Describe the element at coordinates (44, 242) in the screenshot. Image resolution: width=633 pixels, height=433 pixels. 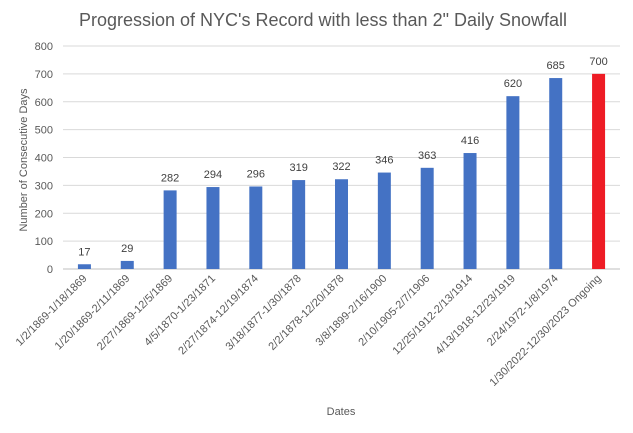
I see `y-tick-label: 100` at that location.